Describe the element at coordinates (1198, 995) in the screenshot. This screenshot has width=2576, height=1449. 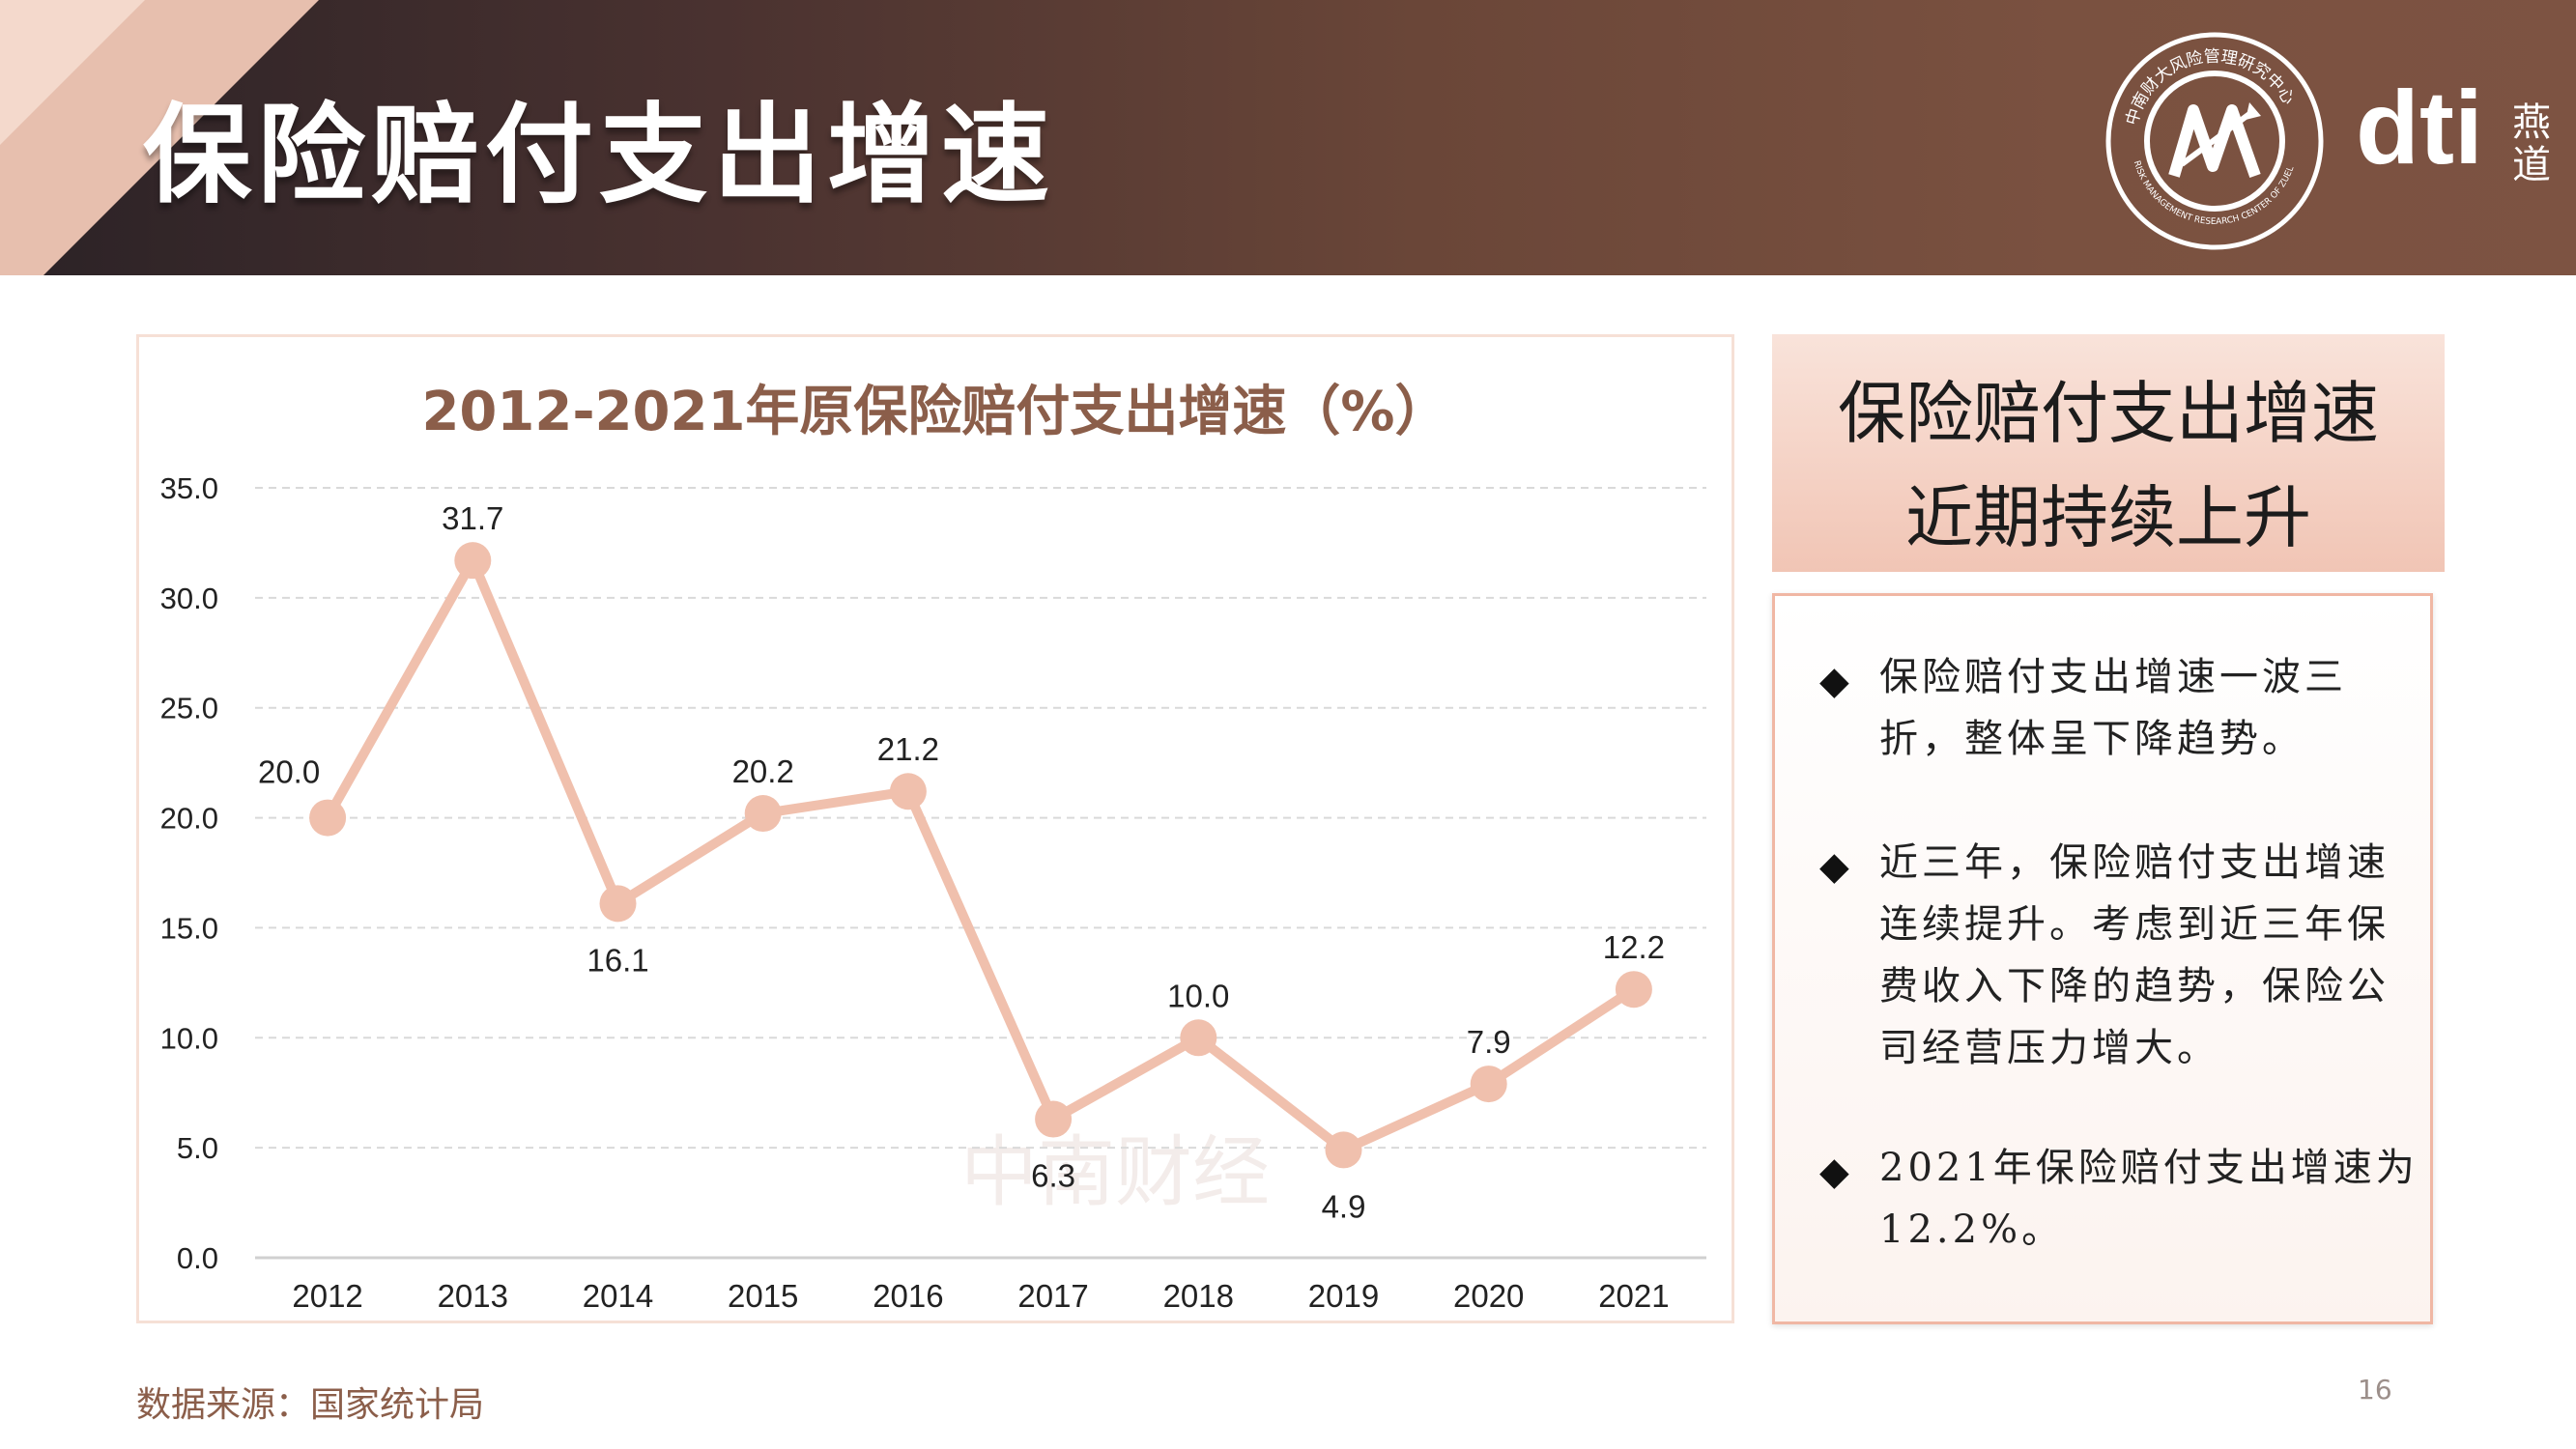
I see `data-label: 10.0` at that location.